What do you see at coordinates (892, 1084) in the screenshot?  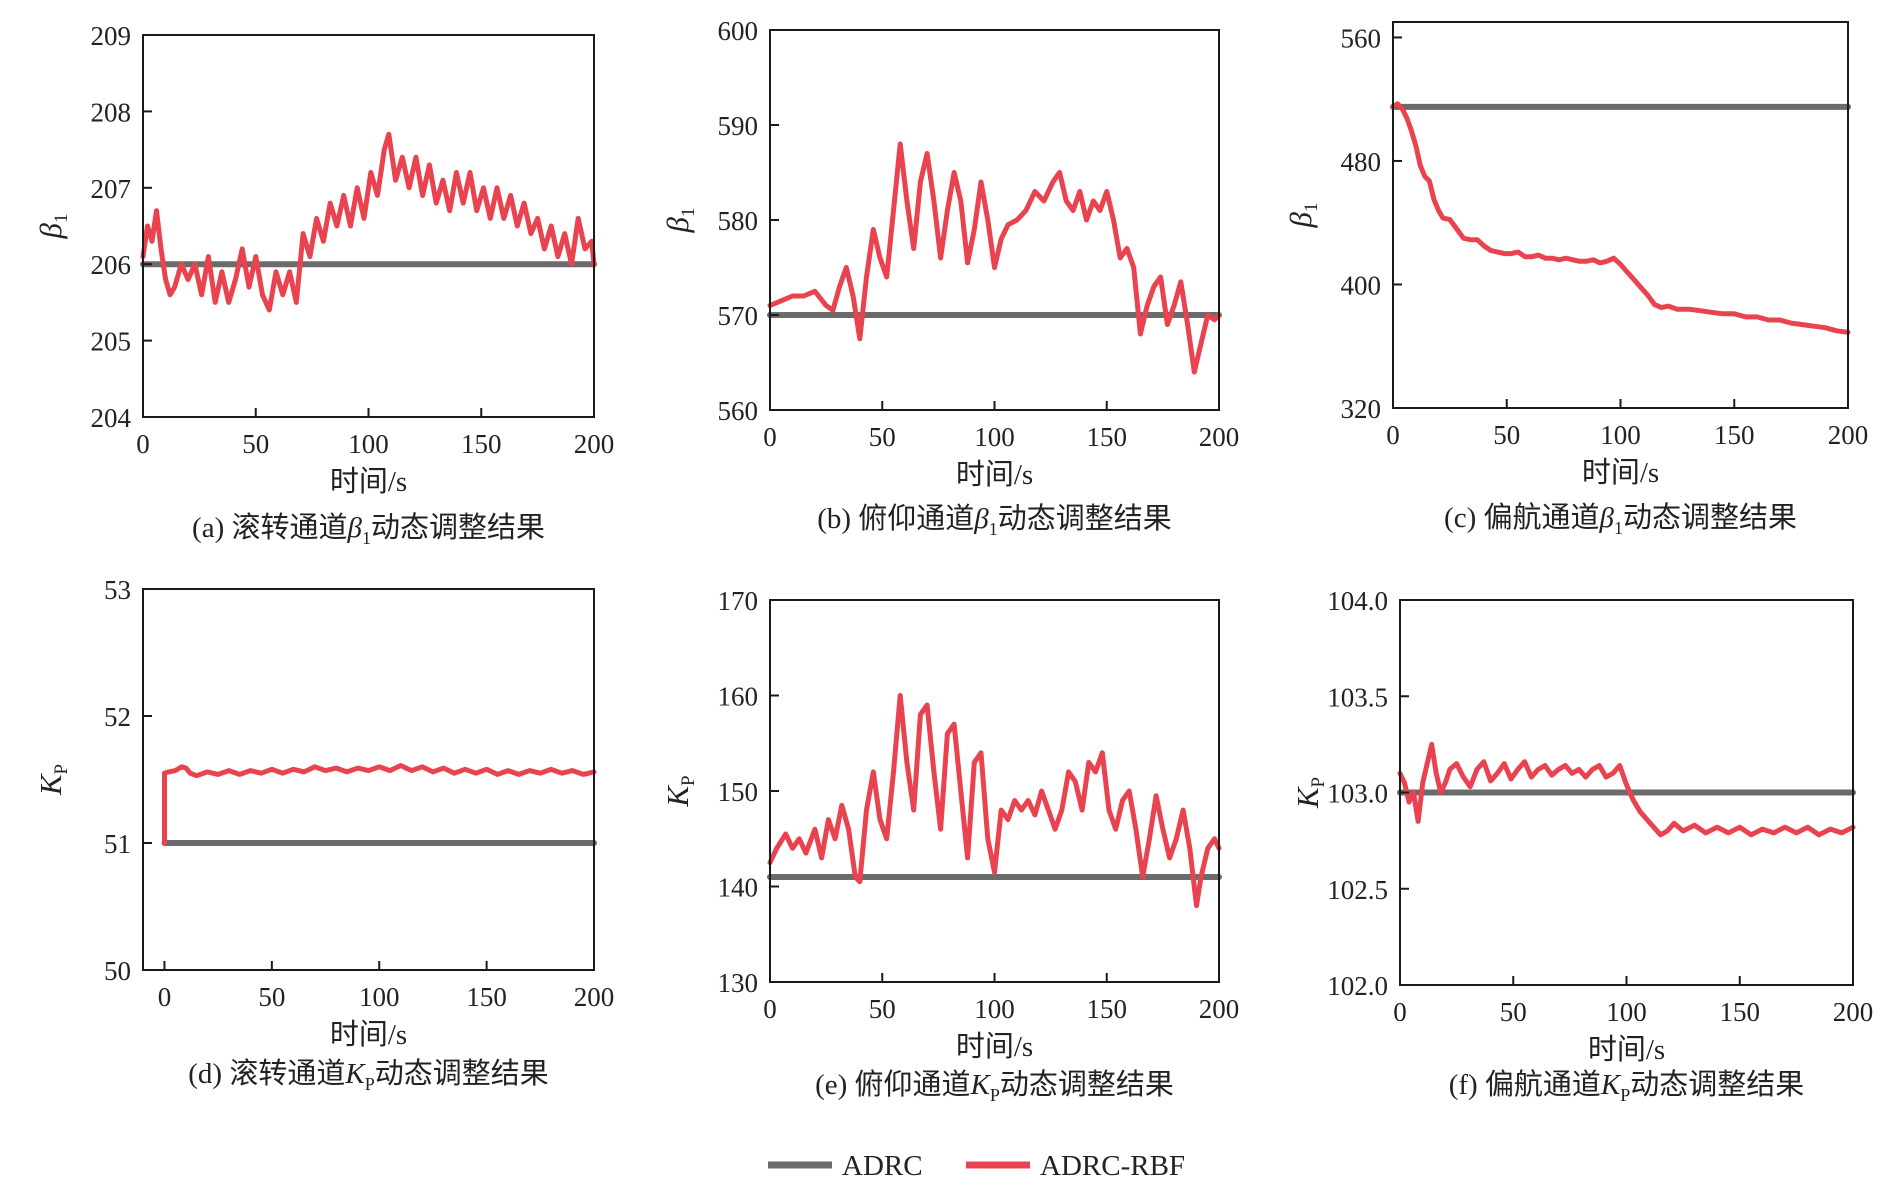 I see `caption-prefix: (e) 俯仰通道` at bounding box center [892, 1084].